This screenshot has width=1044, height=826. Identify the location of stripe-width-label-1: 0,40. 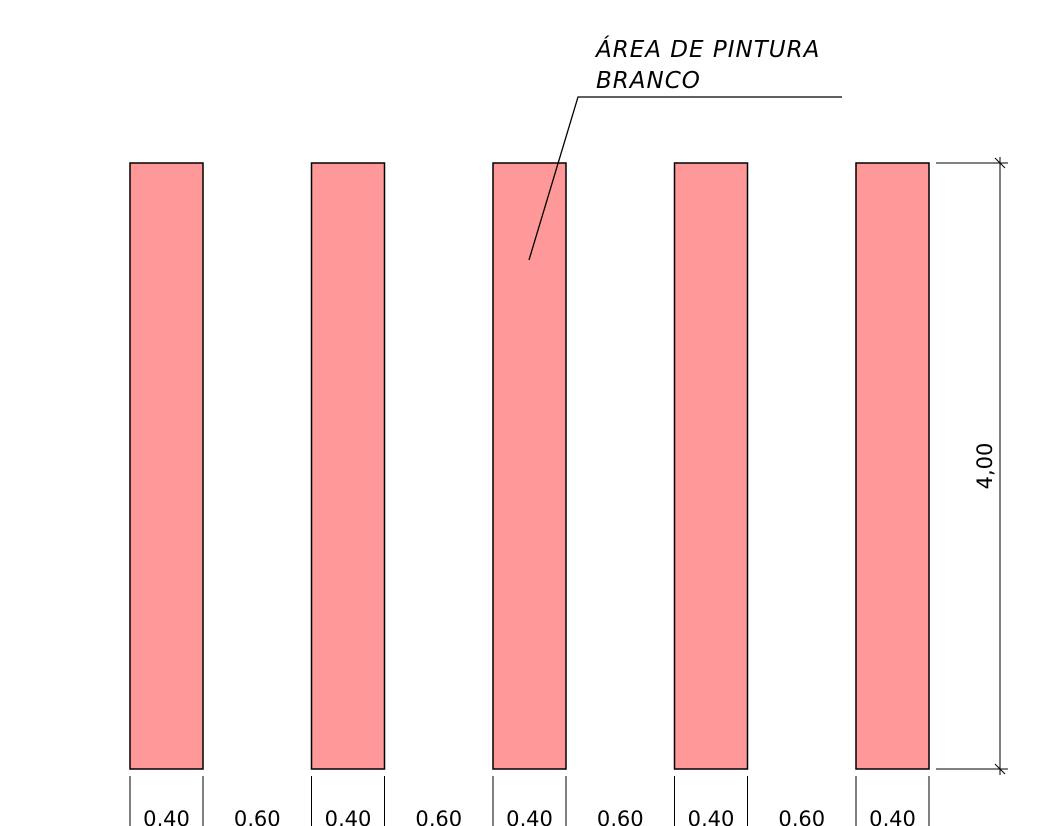
(166, 816).